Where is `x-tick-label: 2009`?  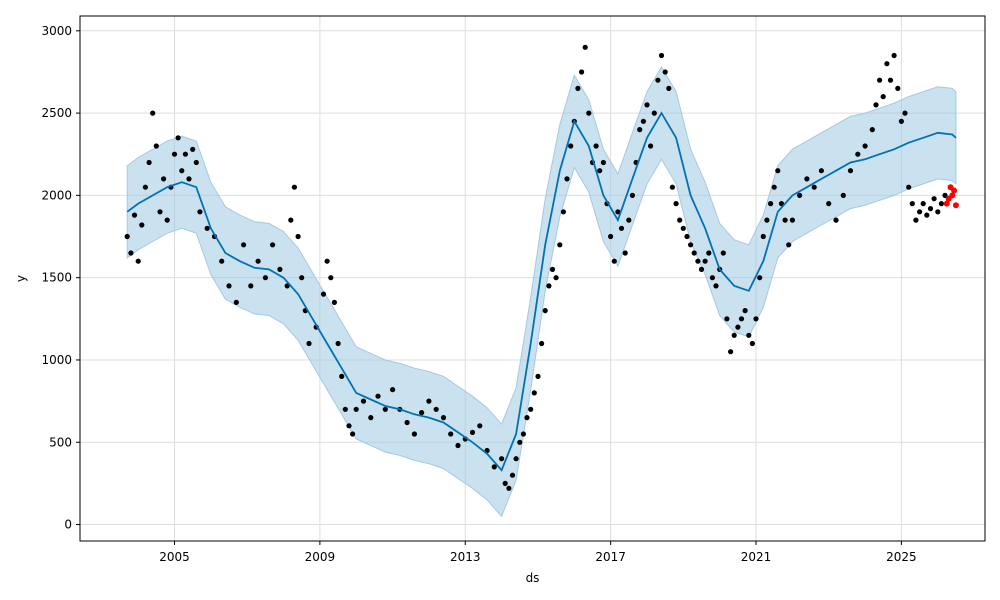 x-tick-label: 2009 is located at coordinates (320, 557).